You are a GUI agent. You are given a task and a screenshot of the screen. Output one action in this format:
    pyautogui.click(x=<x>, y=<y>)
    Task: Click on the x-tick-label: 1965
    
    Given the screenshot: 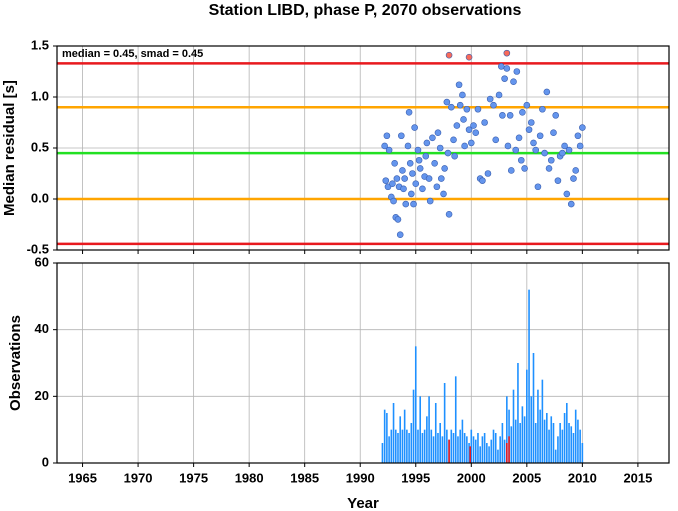 What is the action you would take?
    pyautogui.click(x=82, y=477)
    